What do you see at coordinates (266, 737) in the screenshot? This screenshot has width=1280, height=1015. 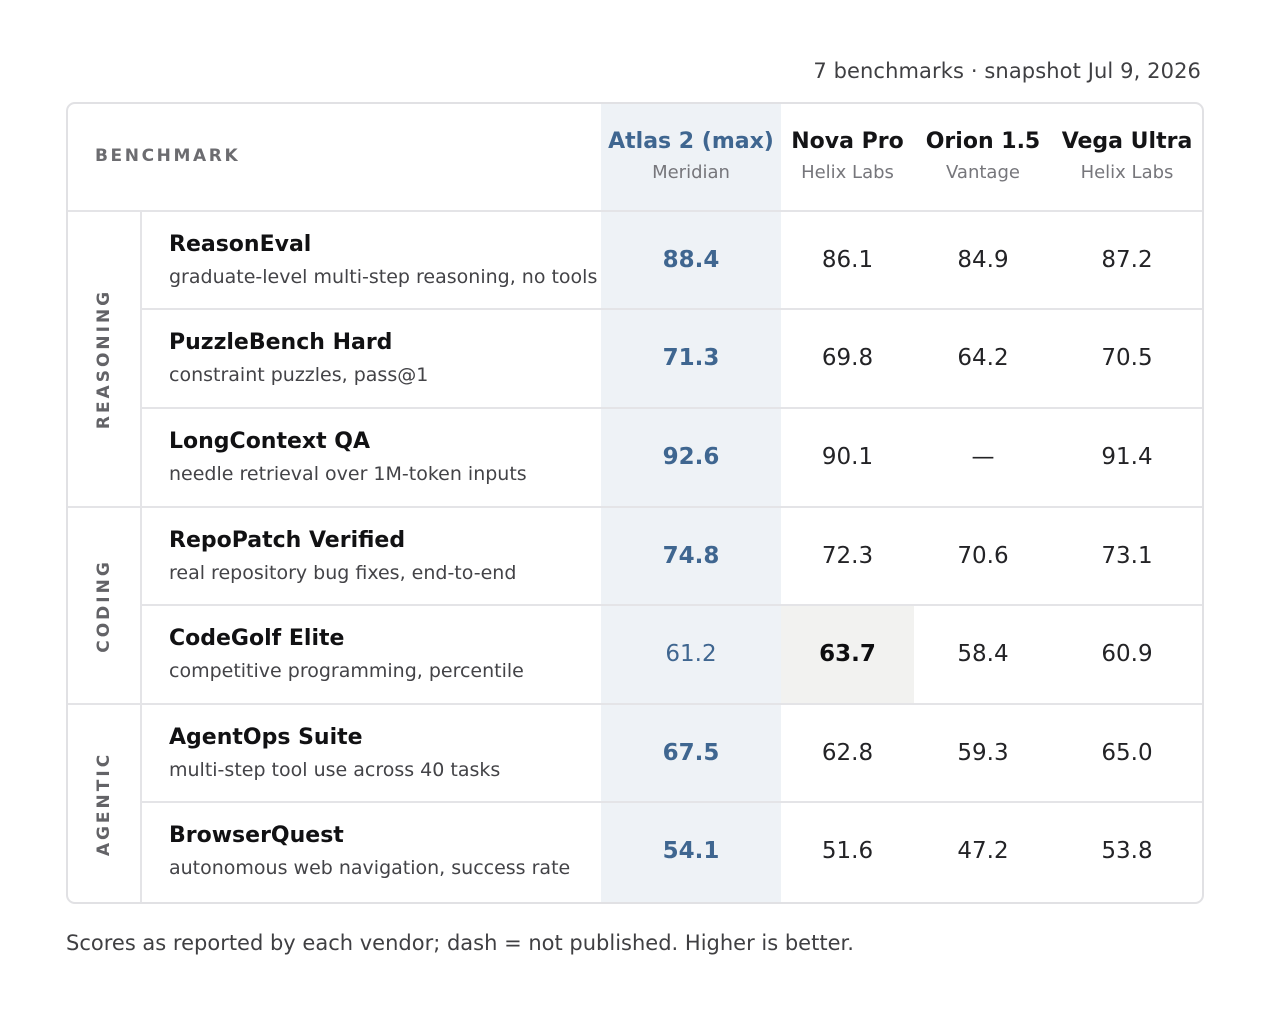 I see `benchmark-name: AgentOps Suite` at bounding box center [266, 737].